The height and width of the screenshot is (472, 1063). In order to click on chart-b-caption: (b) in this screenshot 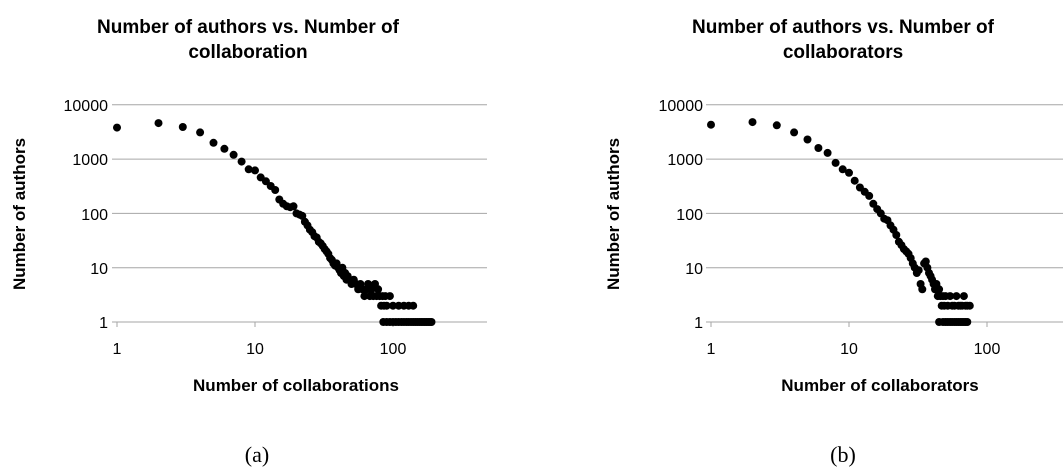, I will do `click(843, 454)`.